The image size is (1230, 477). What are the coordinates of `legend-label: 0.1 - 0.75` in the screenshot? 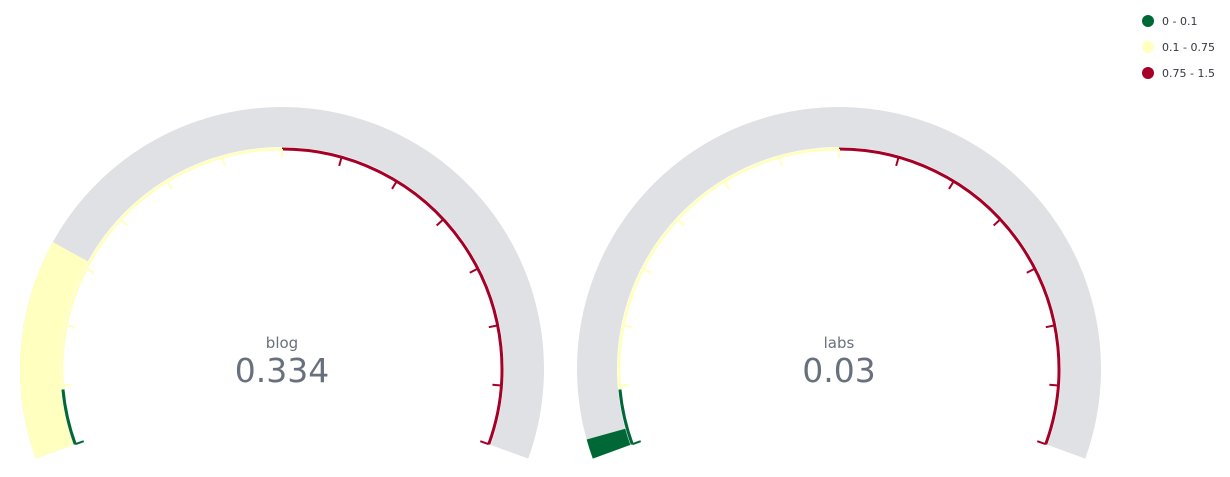 It's located at (1188, 47).